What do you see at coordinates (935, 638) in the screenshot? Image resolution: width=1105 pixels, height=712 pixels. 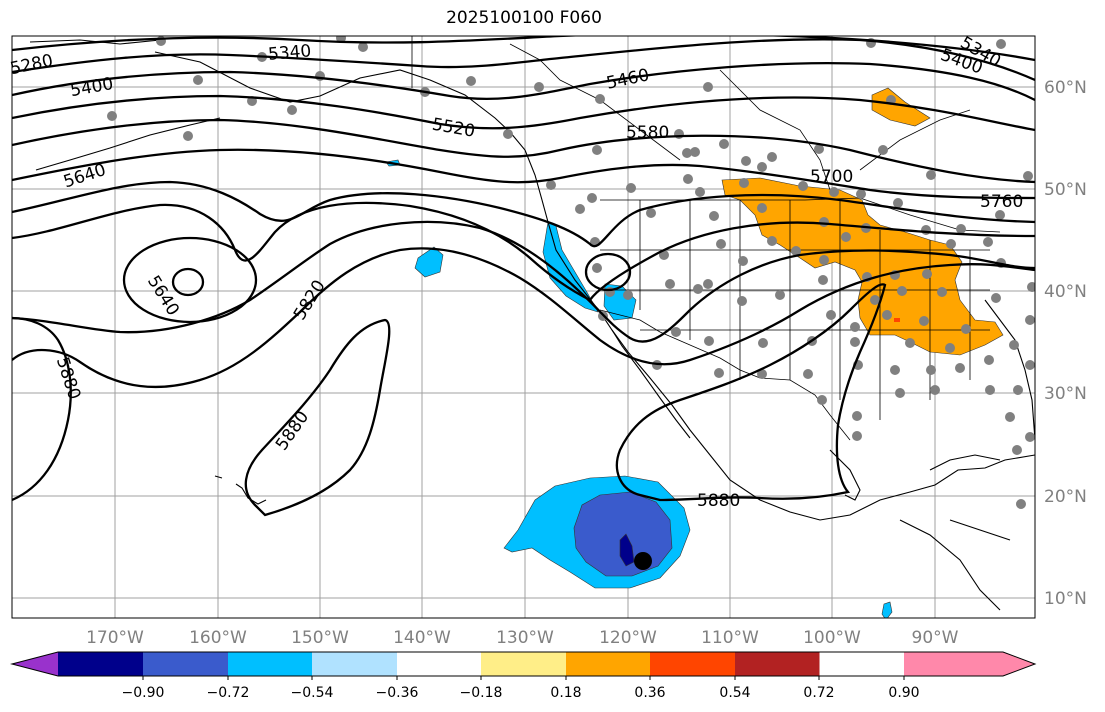 I see `lon-label: 90°W` at bounding box center [935, 638].